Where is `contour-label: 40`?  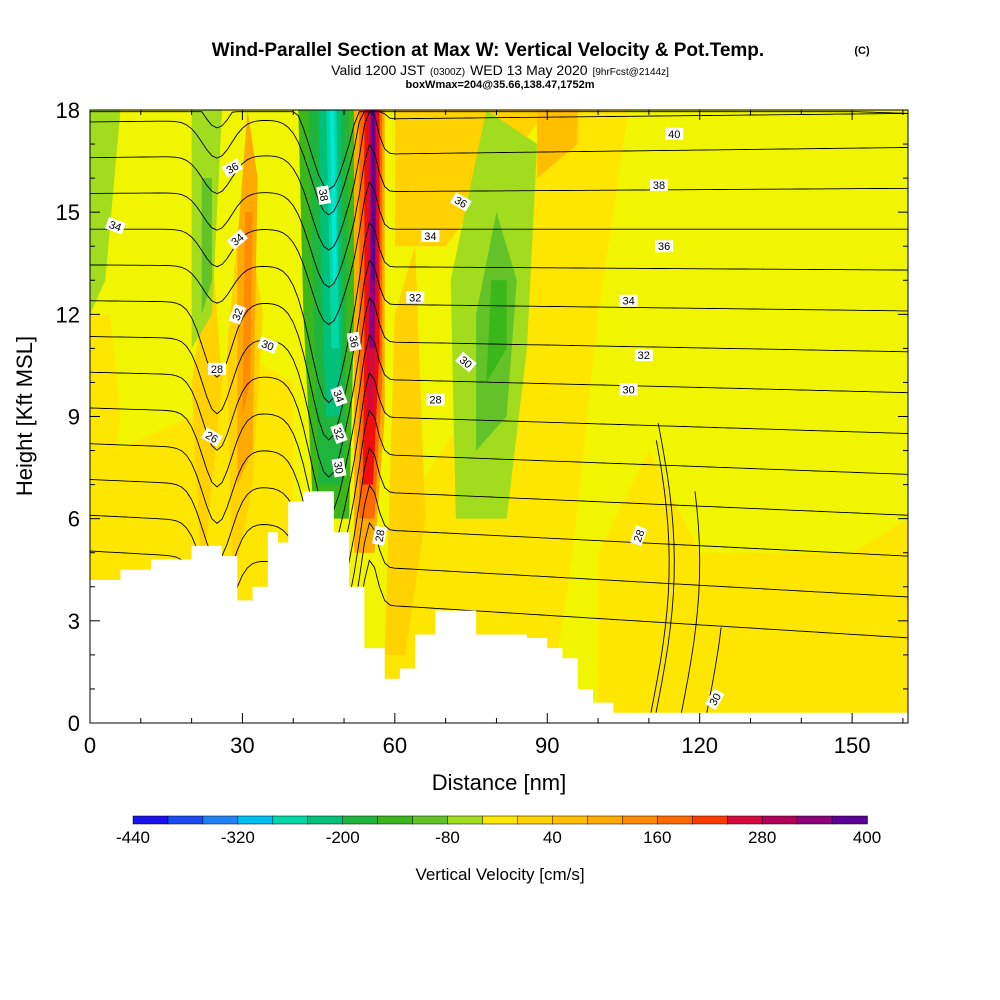
contour-label: 40 is located at coordinates (674, 134).